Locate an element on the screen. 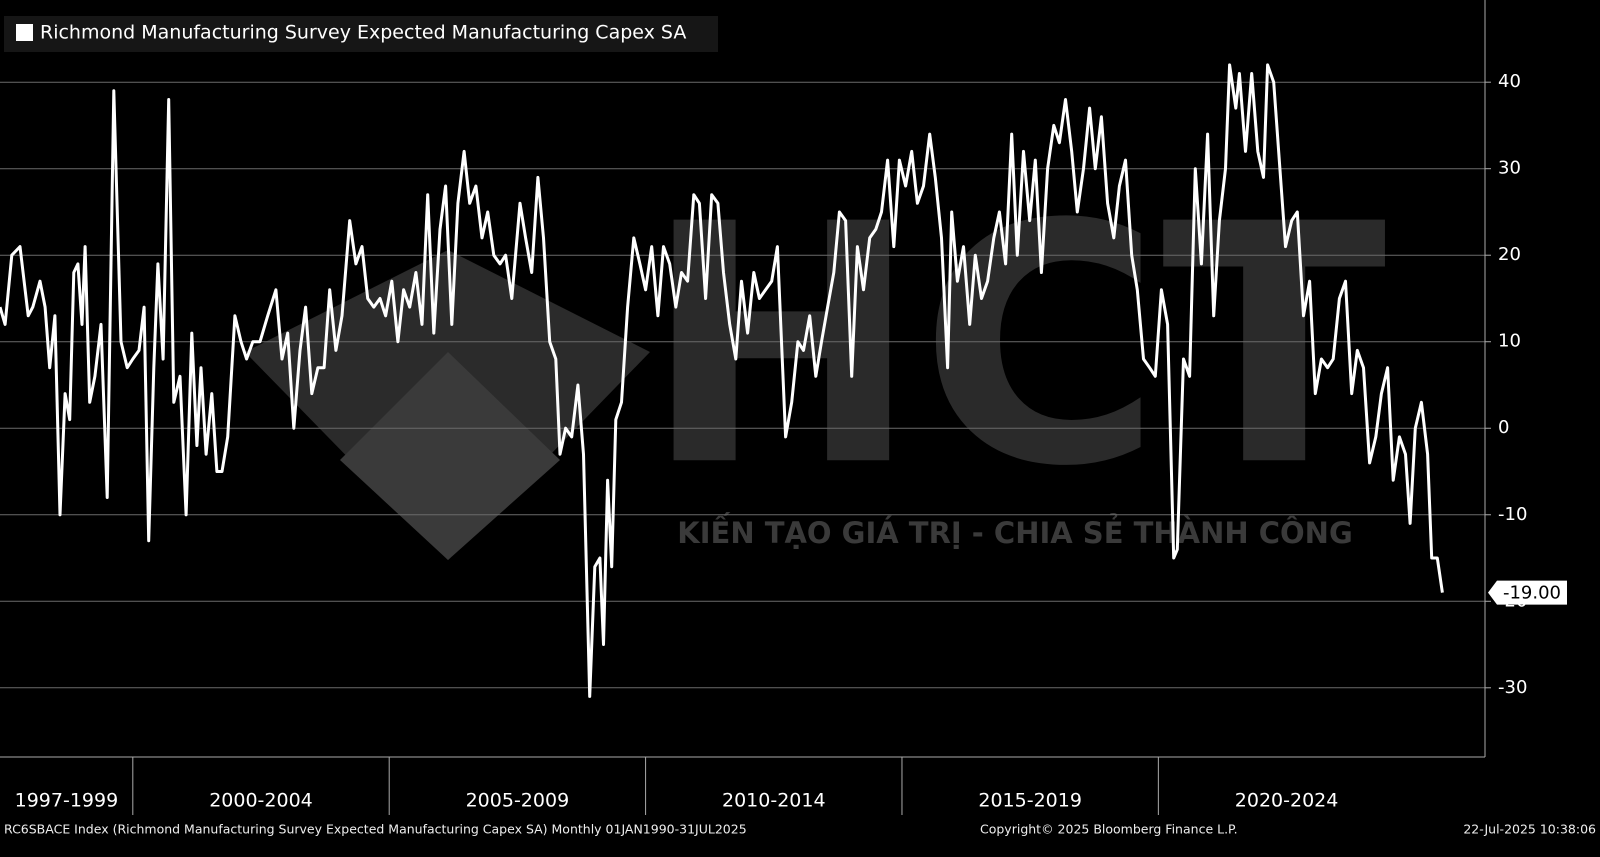 This screenshot has width=1600, height=857. watermark-tagline: KIẾN TẠO GIÁ TRỊ - CHIA SẺ THÀNH CÔNG is located at coordinates (1015, 531).